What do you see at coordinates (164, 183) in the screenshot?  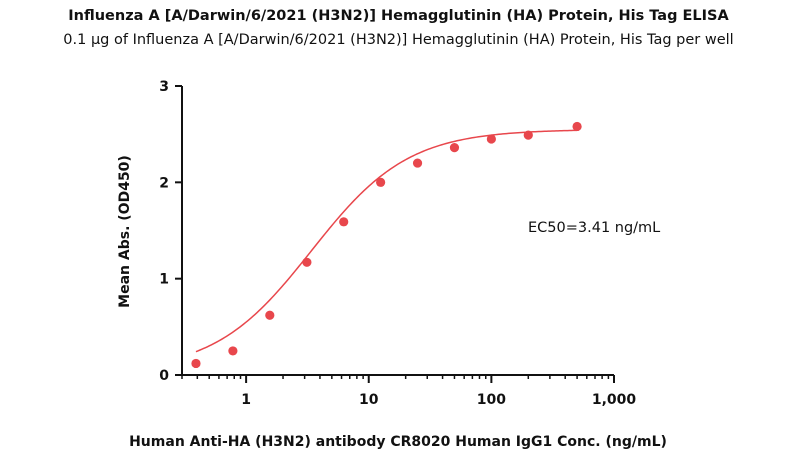 I see `y-tick-label: 2` at bounding box center [164, 183].